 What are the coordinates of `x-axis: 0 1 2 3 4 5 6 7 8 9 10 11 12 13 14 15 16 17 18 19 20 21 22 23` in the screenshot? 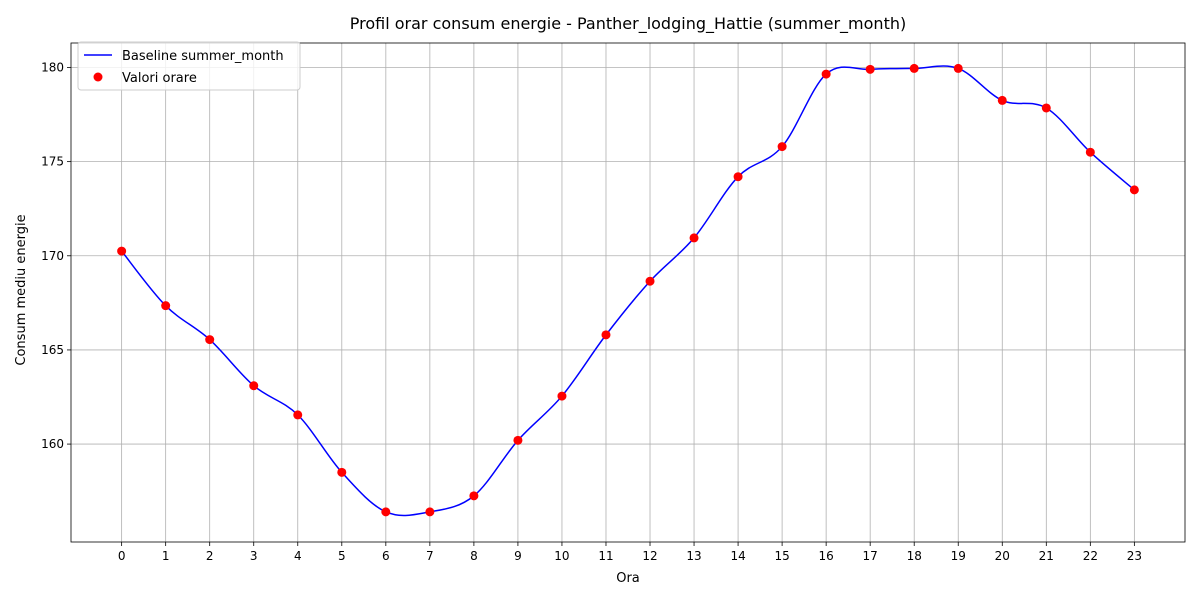 It's located at (630, 552).